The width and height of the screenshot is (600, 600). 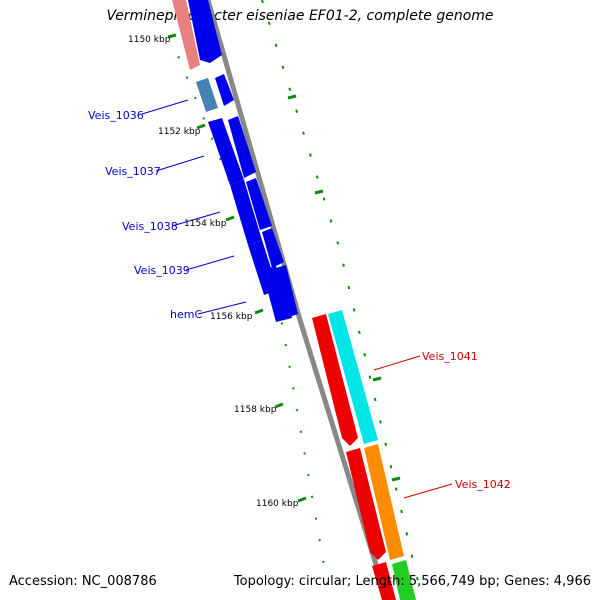 What do you see at coordinates (116, 115) in the screenshot?
I see `gene-label-veis1036: Veis_1036` at bounding box center [116, 115].